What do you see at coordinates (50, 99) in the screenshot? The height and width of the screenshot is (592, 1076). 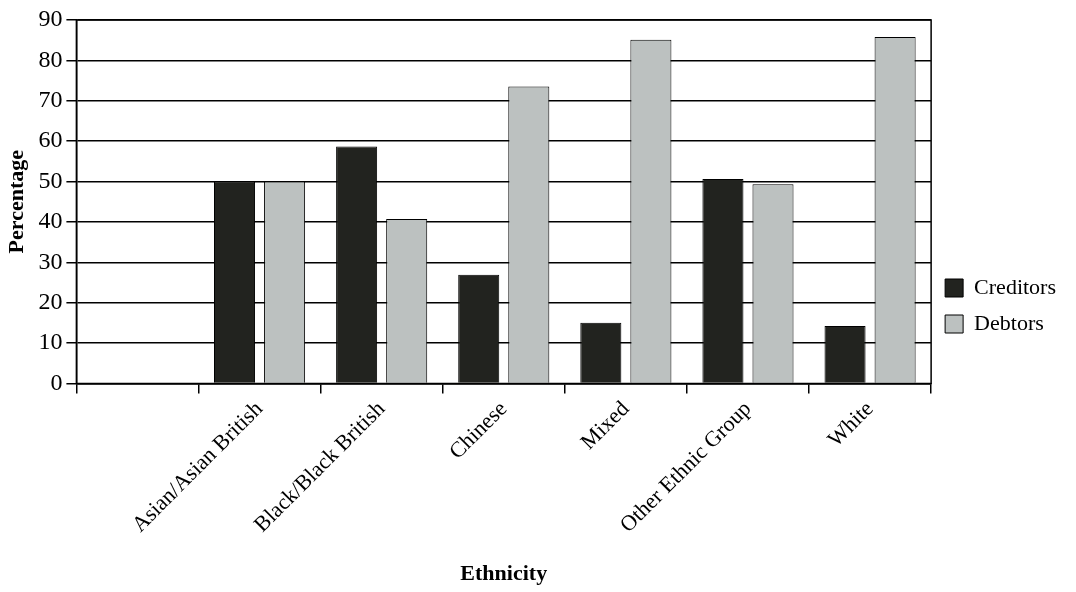 I see `y-tick-label: 70` at bounding box center [50, 99].